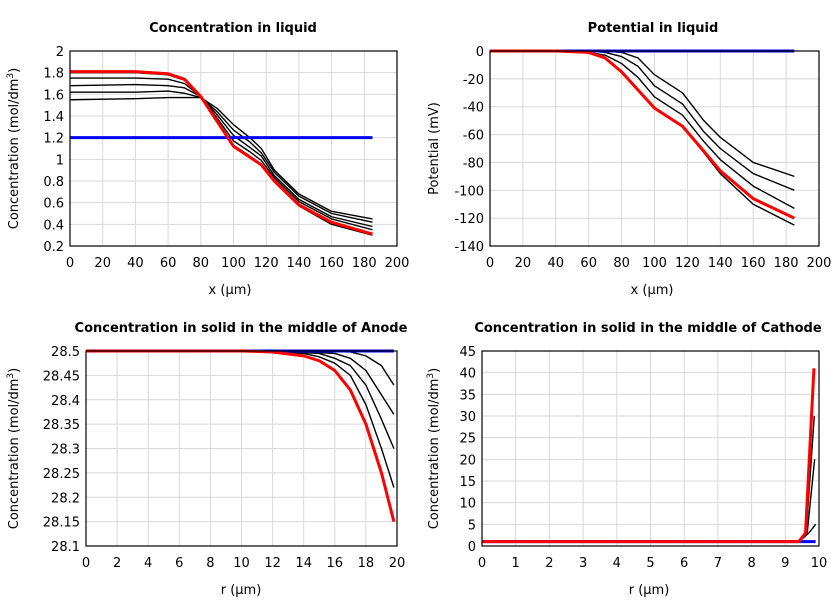 The height and width of the screenshot is (604, 840). Describe the element at coordinates (473, 108) in the screenshot. I see `y-tick-label: -40` at that location.